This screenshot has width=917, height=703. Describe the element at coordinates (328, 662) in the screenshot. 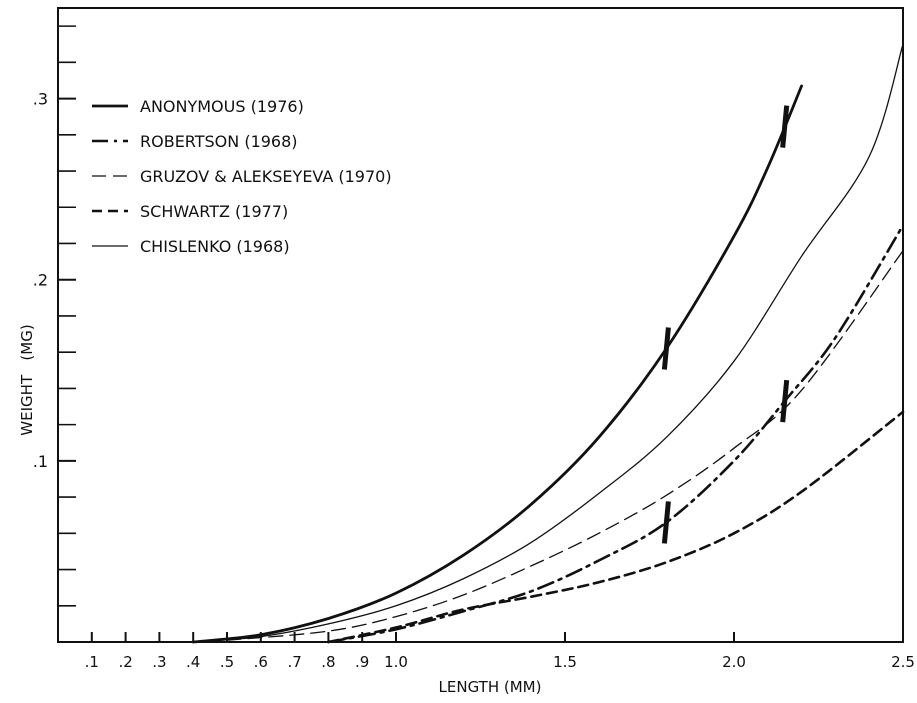

I see `x-tick-label: .8` at that location.